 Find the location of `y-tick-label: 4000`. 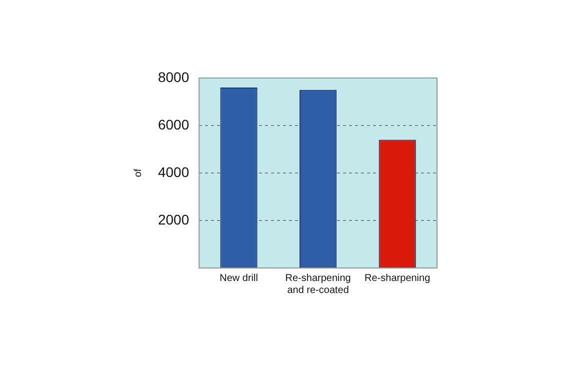

y-tick-label: 4000 is located at coordinates (174, 172).